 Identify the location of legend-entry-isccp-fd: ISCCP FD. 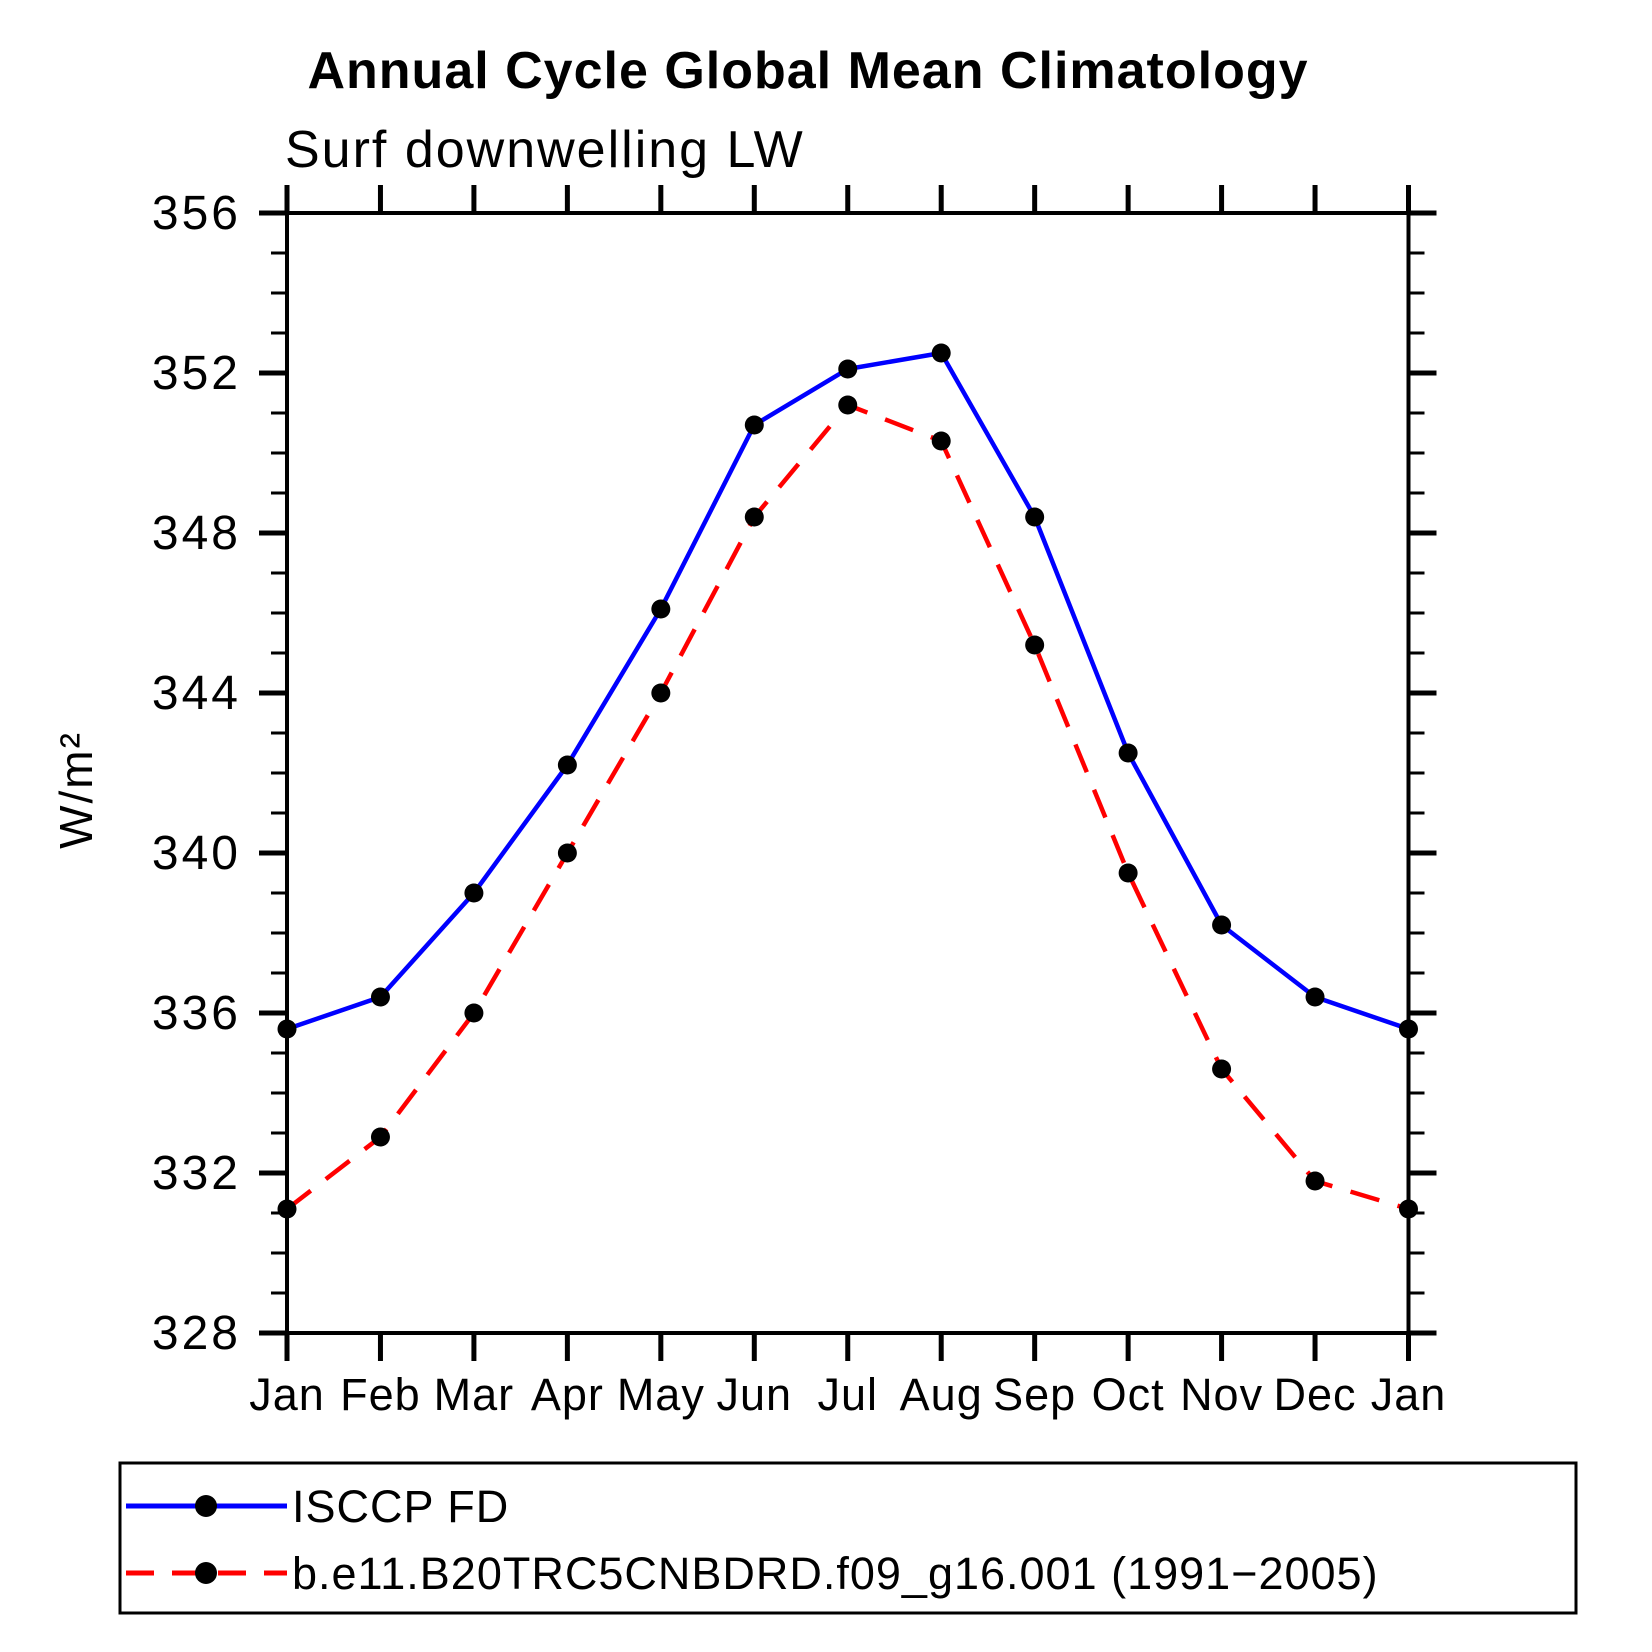
(317, 1506).